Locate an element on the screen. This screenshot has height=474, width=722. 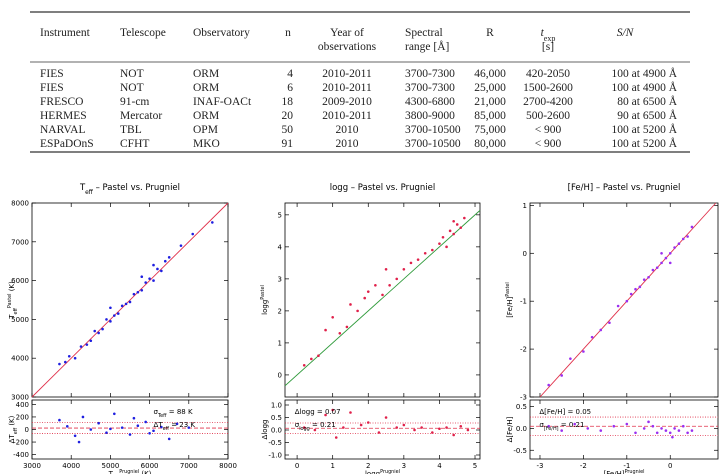
table-cell: CFHT is located at coordinates (134, 144).